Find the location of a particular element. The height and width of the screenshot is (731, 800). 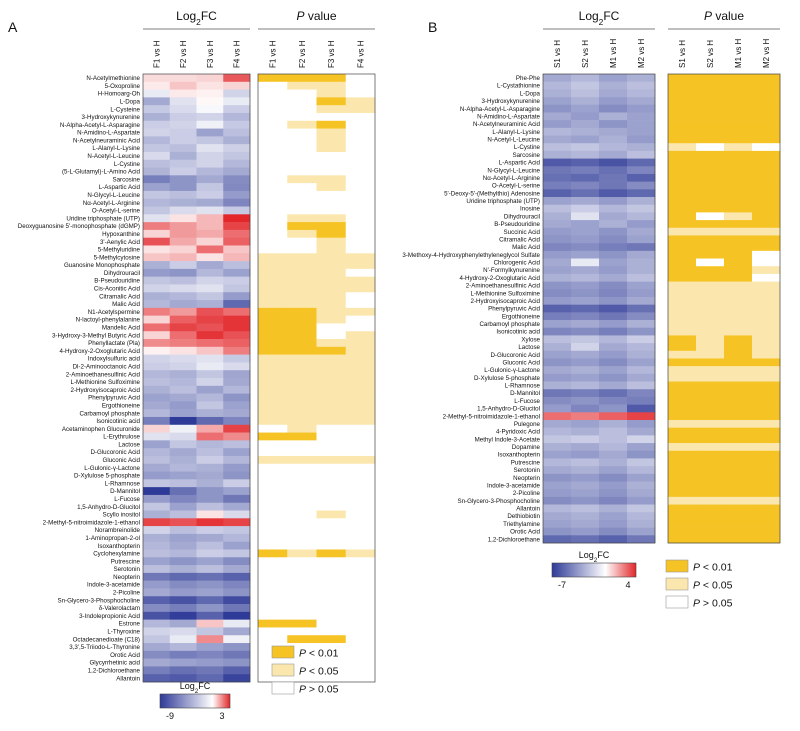

row-label: Inosine is located at coordinates (530, 209).